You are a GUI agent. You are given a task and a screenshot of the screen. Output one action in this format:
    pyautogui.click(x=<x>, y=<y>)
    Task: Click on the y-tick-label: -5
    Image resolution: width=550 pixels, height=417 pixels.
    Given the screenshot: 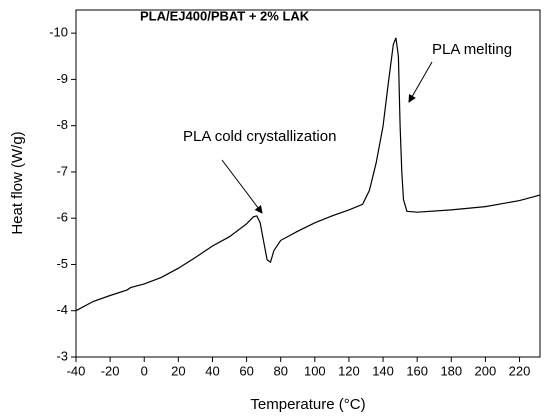 What is the action you would take?
    pyautogui.click(x=62, y=263)
    